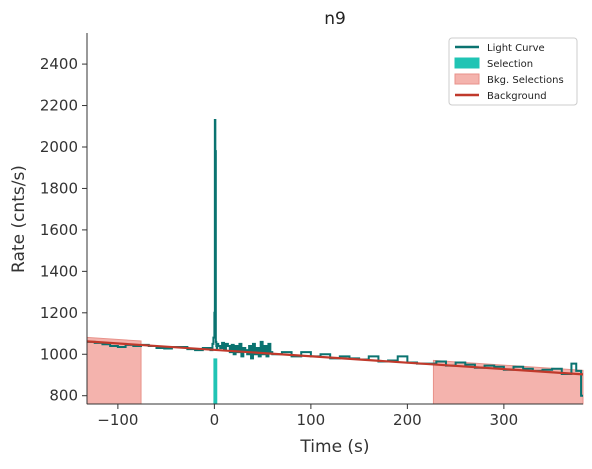  Describe the element at coordinates (525, 80) in the screenshot. I see `legend-label: Bkg. Selections` at that location.